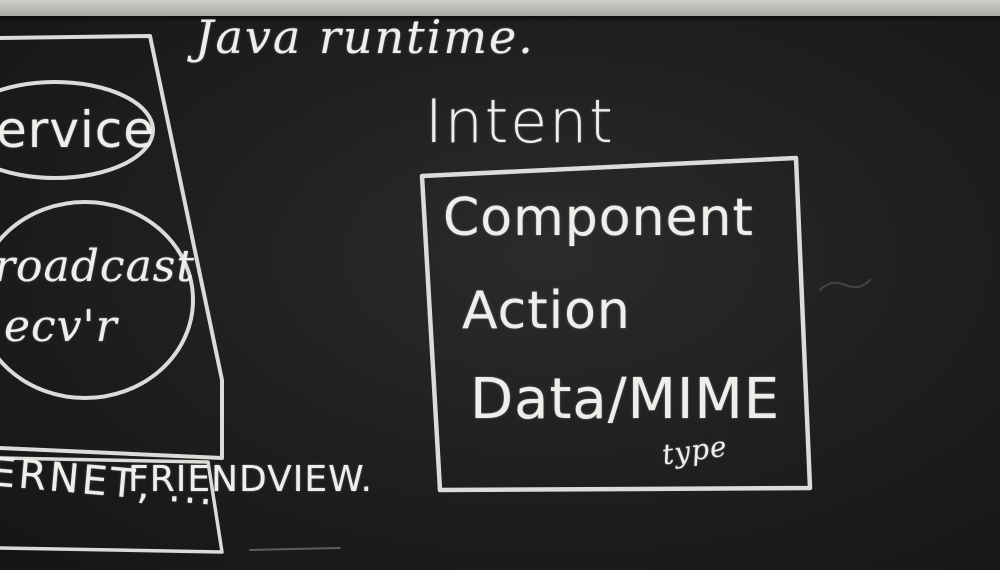 Image resolution: width=1000 pixels, height=570 pixels. What do you see at coordinates (61, 326) in the screenshot?
I see `broadcast-label-line2: ecv'r` at bounding box center [61, 326].